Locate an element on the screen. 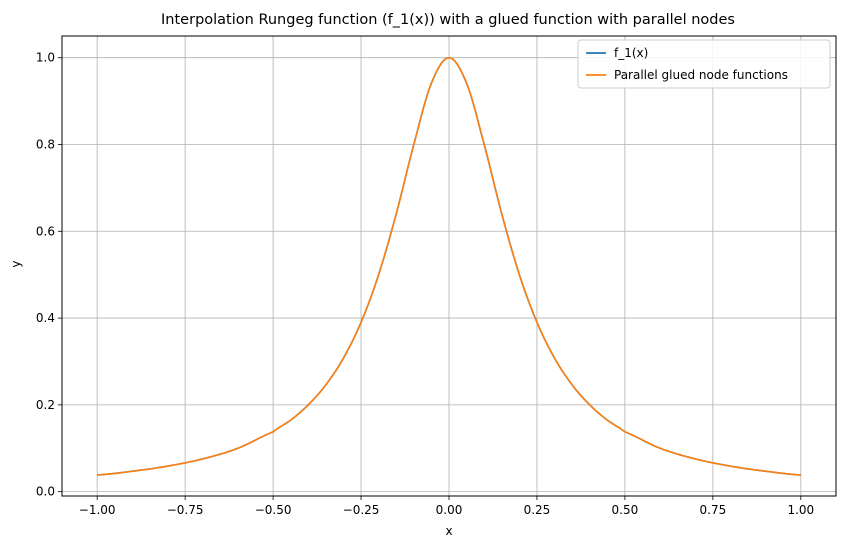  y-tick-label: 1.0 is located at coordinates (45, 58).